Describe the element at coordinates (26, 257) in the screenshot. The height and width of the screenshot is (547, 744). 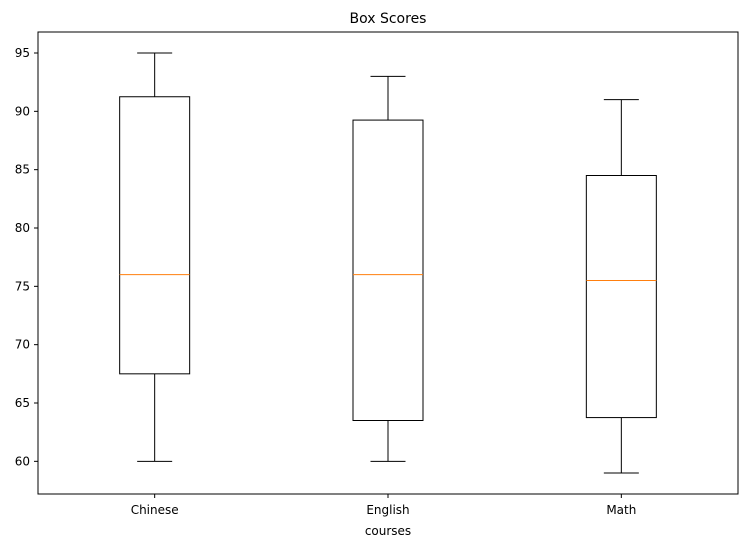
I see `y-axis: 60 65 70 75 80 85 90 95` at that location.